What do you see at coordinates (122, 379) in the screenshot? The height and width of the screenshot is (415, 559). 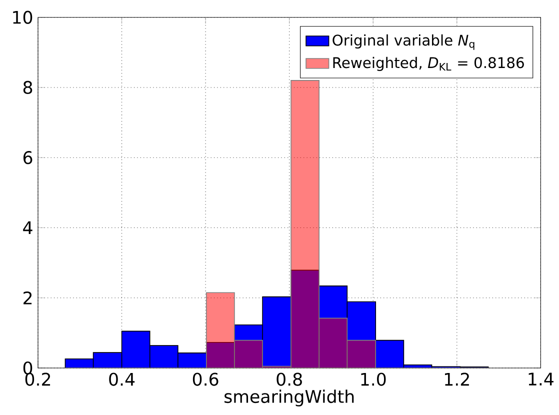 I see `x-tick-label: 0.4` at bounding box center [122, 379].